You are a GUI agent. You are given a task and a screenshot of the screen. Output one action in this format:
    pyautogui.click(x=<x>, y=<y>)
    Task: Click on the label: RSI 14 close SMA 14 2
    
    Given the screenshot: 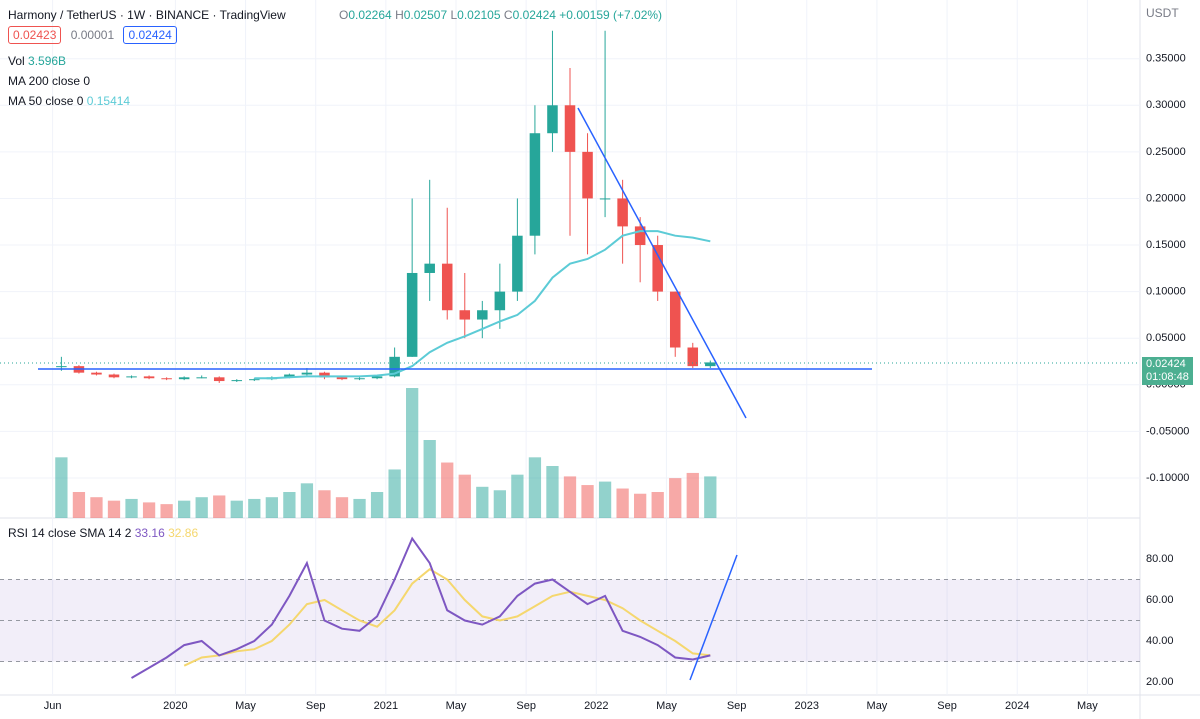 What is the action you would take?
    pyautogui.click(x=70, y=533)
    